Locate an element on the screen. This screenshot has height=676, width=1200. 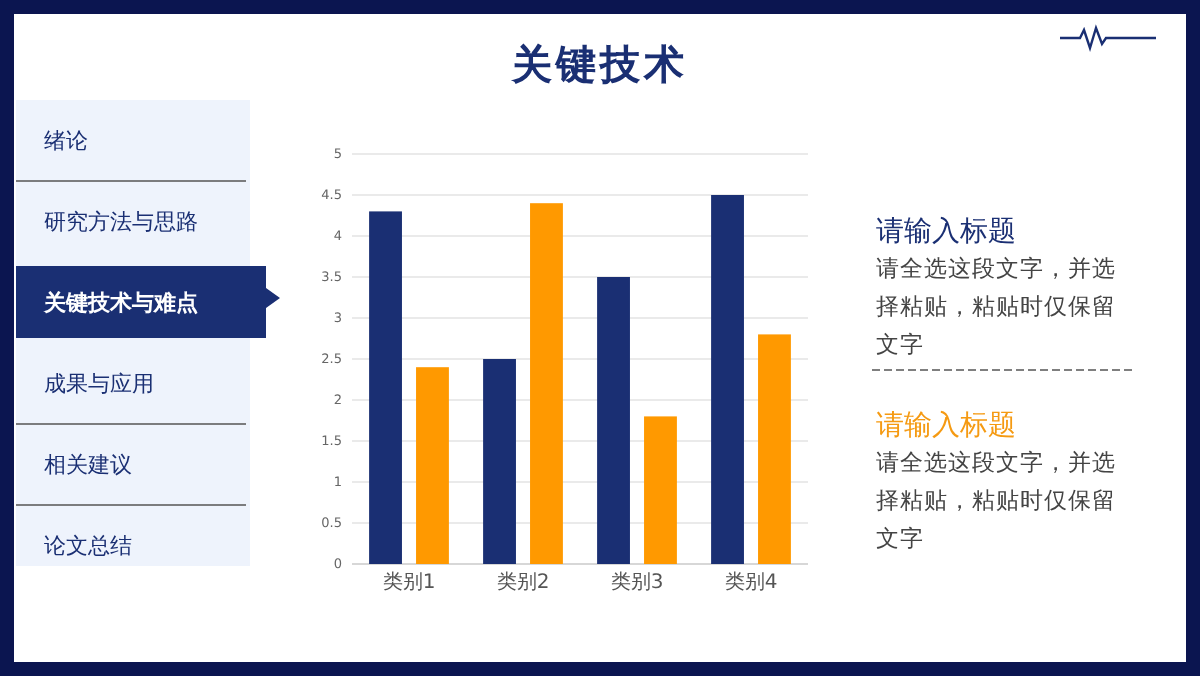
text: 绪论 is located at coordinates (66, 141).